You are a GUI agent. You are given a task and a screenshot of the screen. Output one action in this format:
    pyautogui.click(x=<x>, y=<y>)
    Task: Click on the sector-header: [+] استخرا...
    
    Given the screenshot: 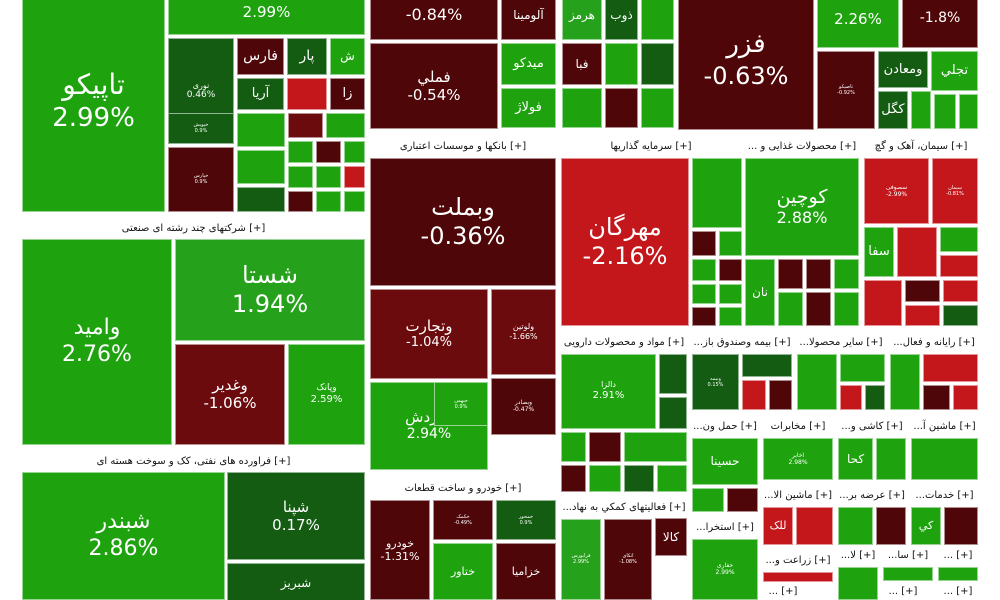 What is the action you would take?
    pyautogui.click(x=725, y=527)
    